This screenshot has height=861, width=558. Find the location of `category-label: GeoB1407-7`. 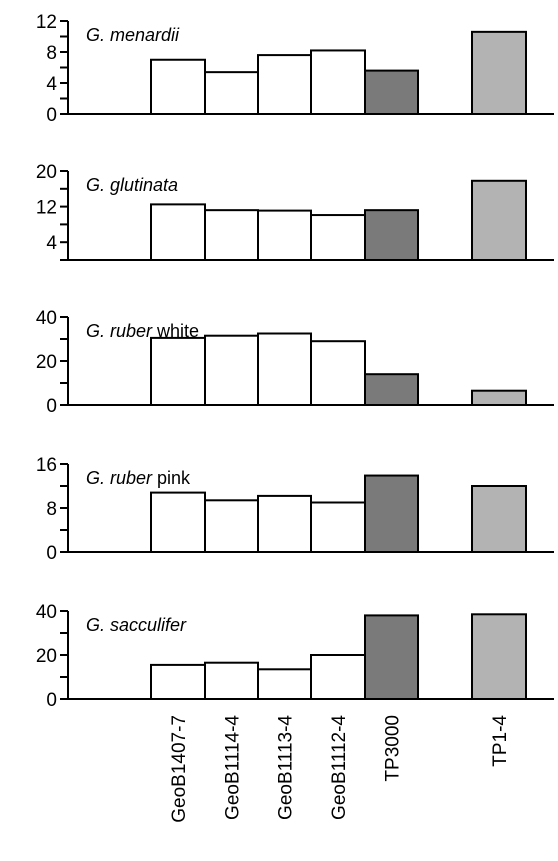

category-label: GeoB1407-7 is located at coordinates (179, 769).